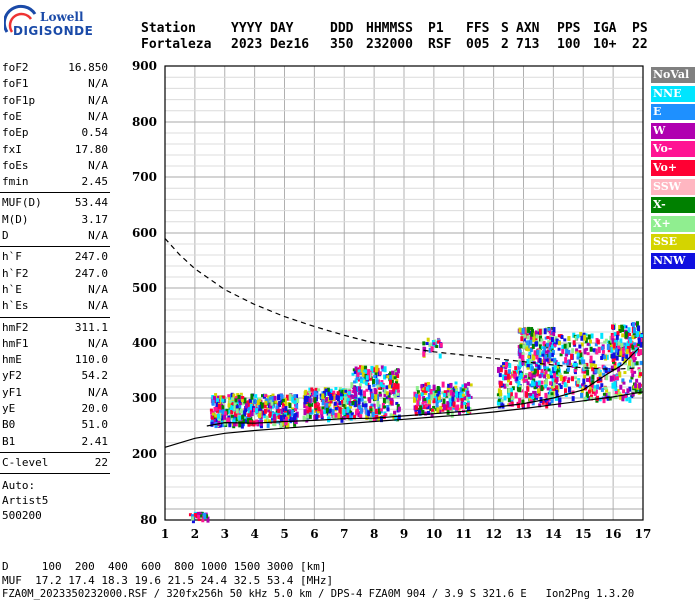 This screenshot has width=700, height=600. What do you see at coordinates (374, 534) in the screenshot?
I see `x-tick-label: 8` at bounding box center [374, 534].